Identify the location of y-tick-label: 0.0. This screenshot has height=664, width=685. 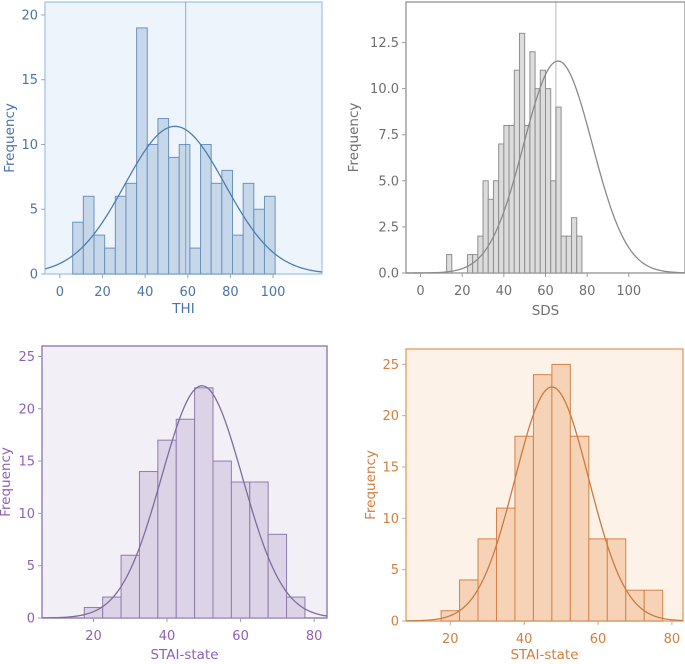
(388, 274).